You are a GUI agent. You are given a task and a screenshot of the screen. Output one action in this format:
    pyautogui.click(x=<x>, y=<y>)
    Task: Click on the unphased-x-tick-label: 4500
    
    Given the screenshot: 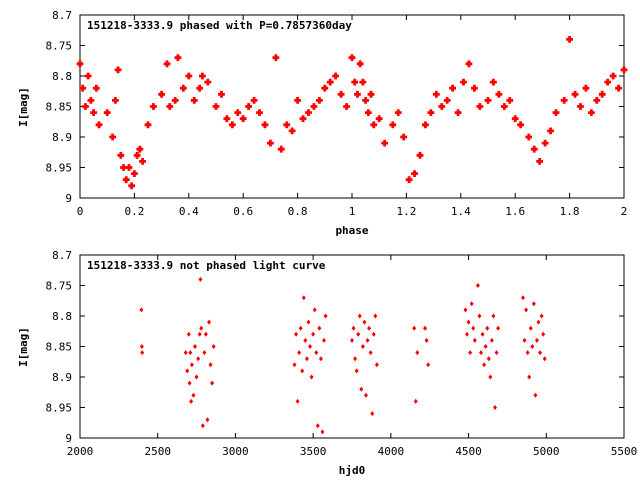 What is the action you would take?
    pyautogui.click(x=468, y=451)
    